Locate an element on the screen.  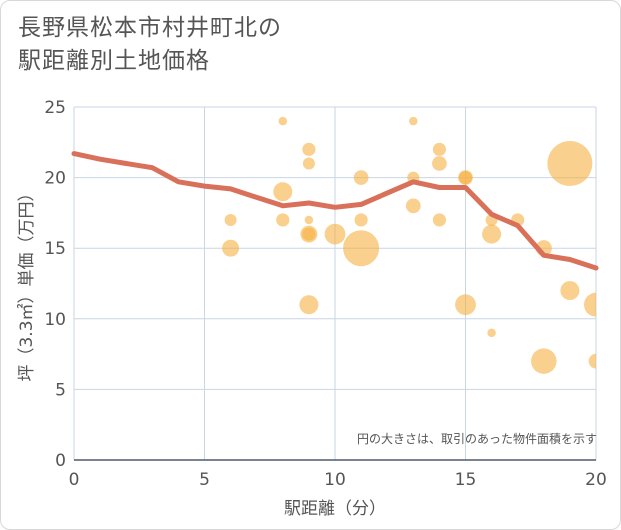
y-tick-label: 25 is located at coordinates (55, 108).